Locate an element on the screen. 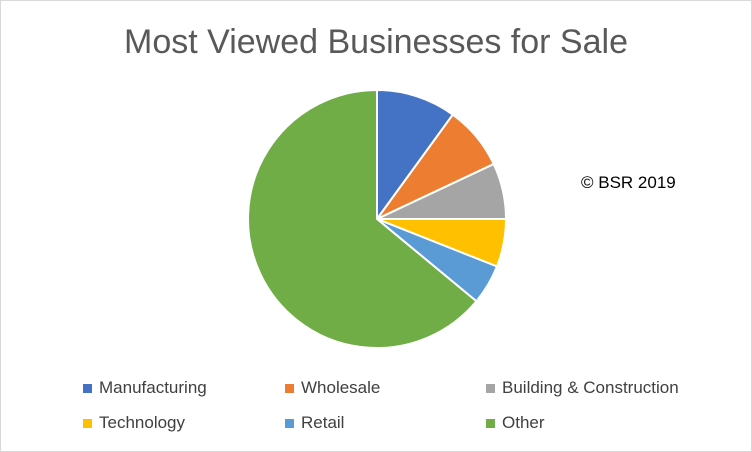 This screenshot has width=752, height=452. legend-label: Wholesale is located at coordinates (341, 387).